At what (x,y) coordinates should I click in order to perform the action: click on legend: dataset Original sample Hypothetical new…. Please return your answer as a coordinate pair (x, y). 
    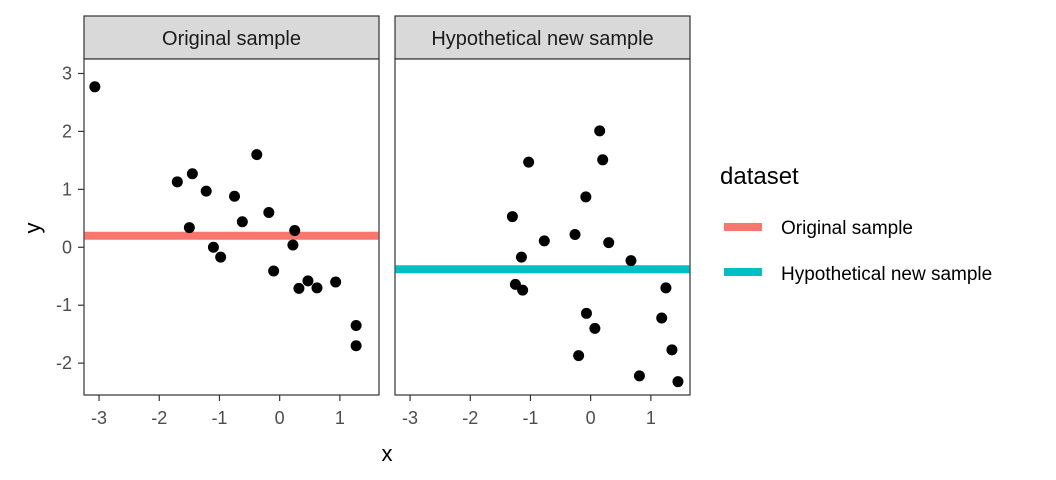
    Looking at the image, I should click on (856, 224).